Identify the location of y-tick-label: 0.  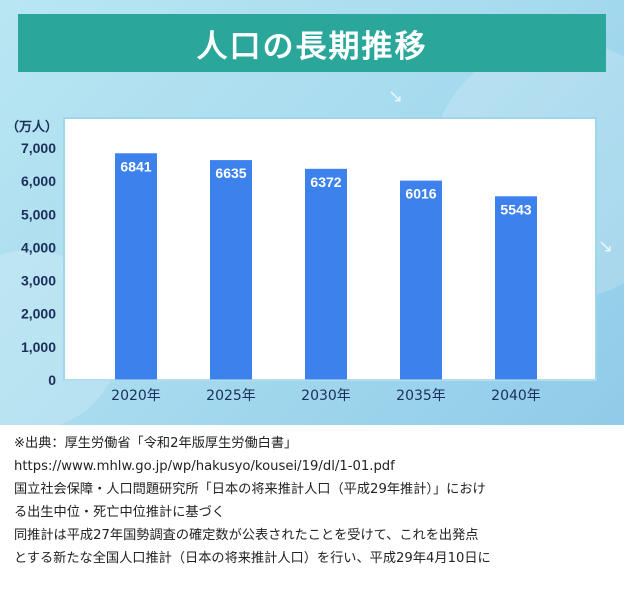
(52, 380).